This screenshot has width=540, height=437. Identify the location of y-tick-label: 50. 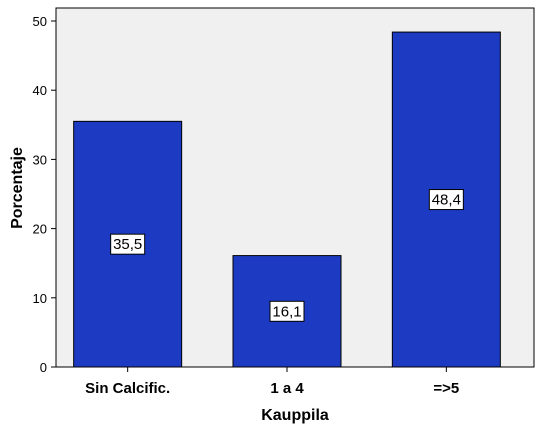
(40, 21).